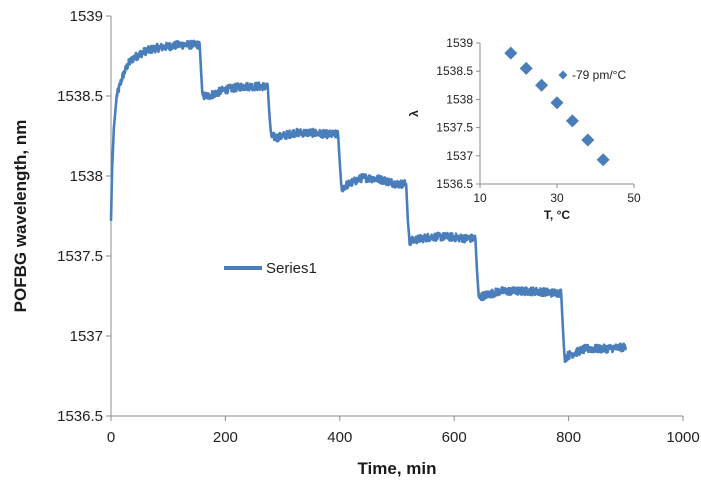  I want to click on inset-x-tick-label: 50, so click(634, 198).